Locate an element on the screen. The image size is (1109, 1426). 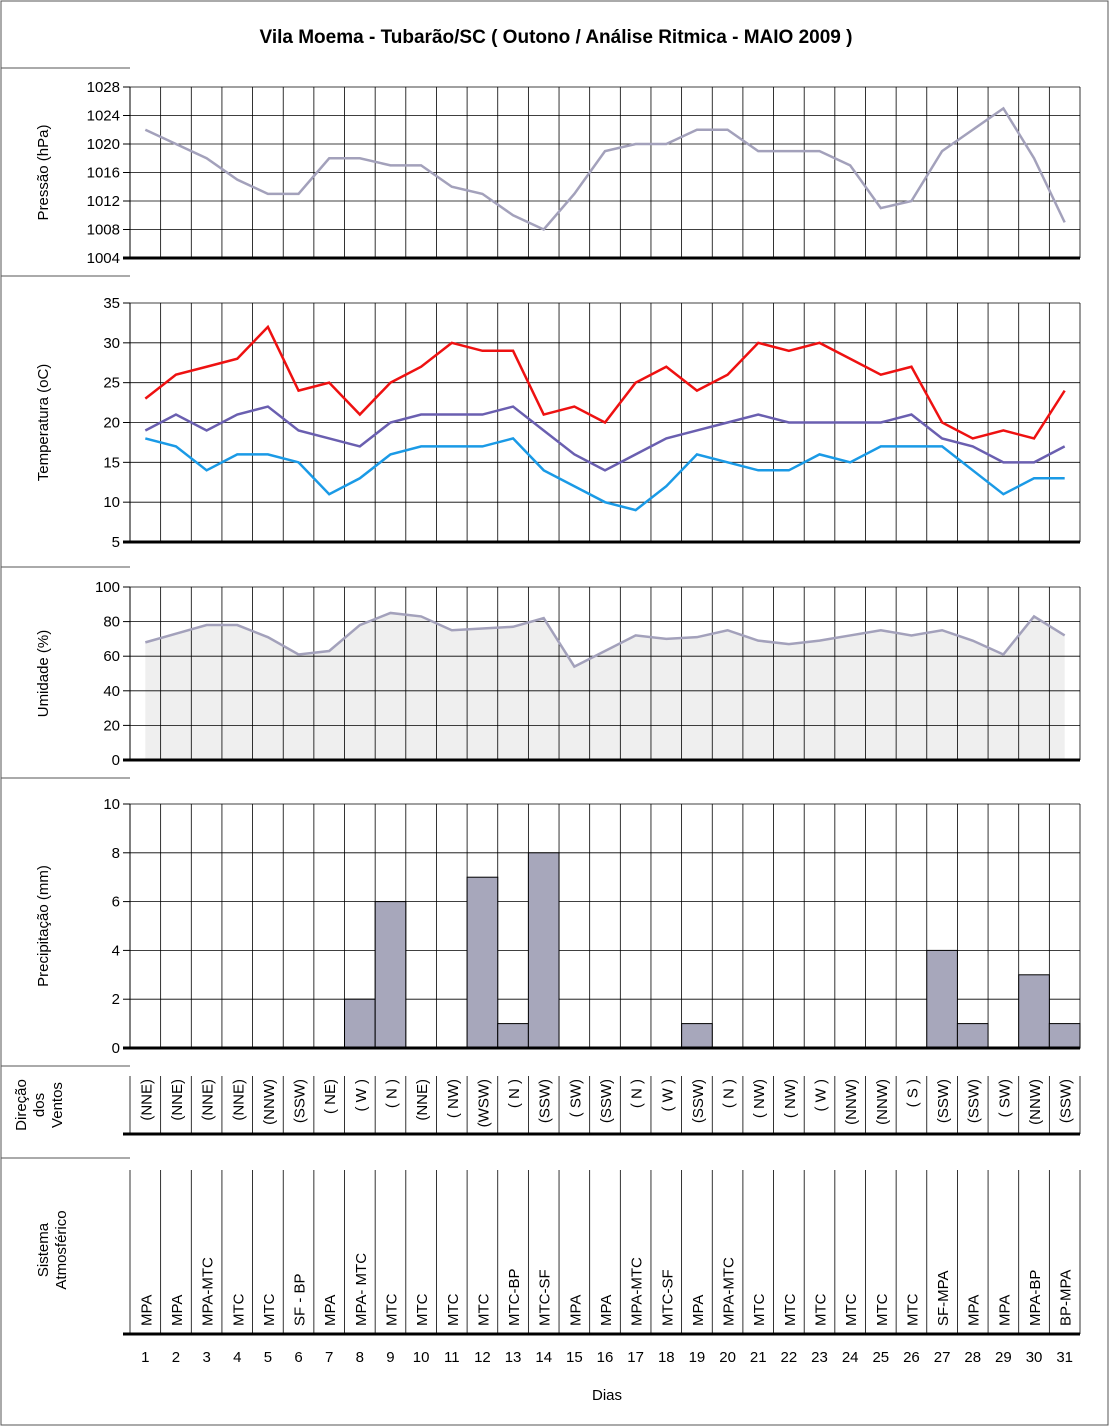
day-label: 16 is located at coordinates (605, 1357).